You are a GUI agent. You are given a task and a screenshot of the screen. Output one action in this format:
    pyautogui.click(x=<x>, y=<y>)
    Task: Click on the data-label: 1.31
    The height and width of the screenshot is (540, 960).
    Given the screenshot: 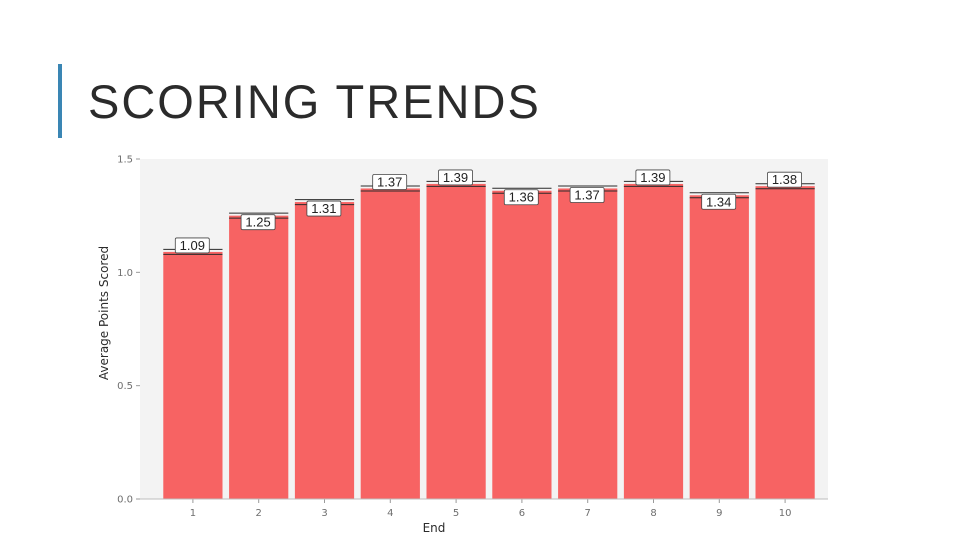 What is the action you would take?
    pyautogui.click(x=324, y=208)
    